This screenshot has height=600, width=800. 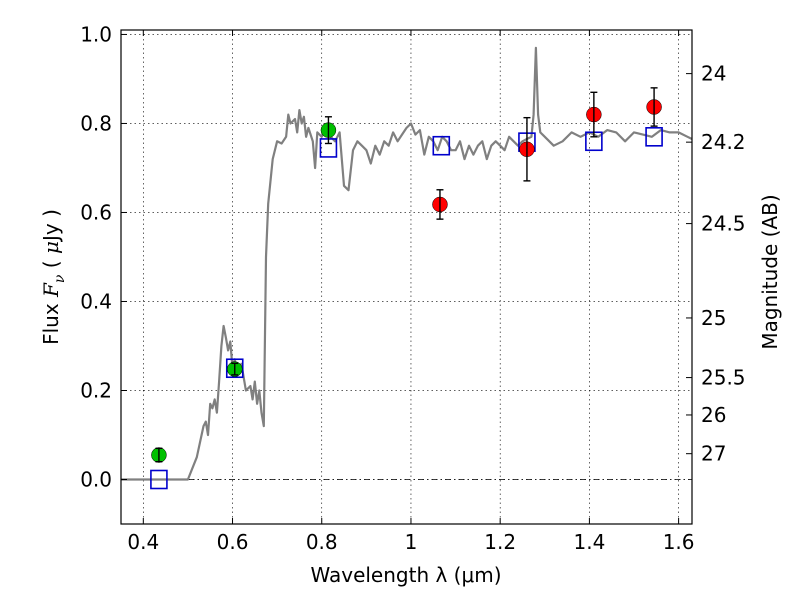 What do you see at coordinates (60, 278) in the screenshot?
I see `y-label-part-nu: ν` at bounding box center [60, 278].